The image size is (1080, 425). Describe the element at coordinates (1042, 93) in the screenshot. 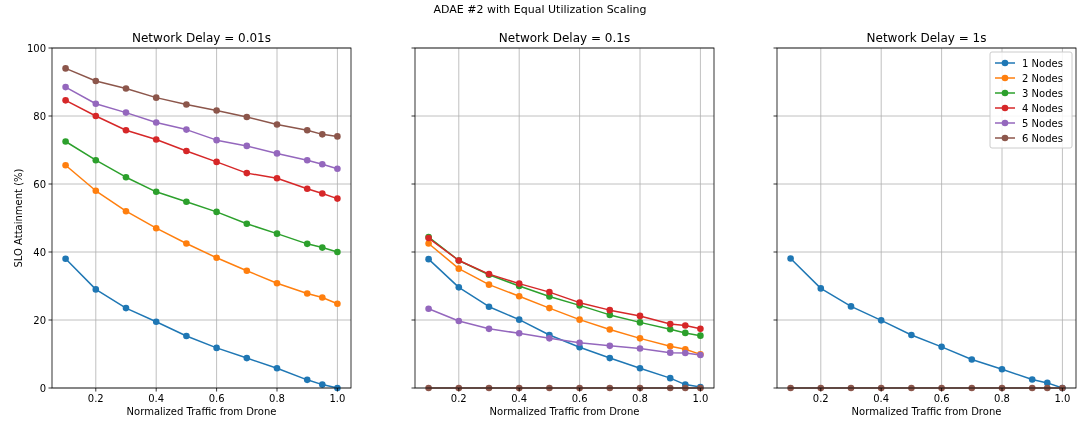

I see `legend-label: 3 Nodes` at that location.